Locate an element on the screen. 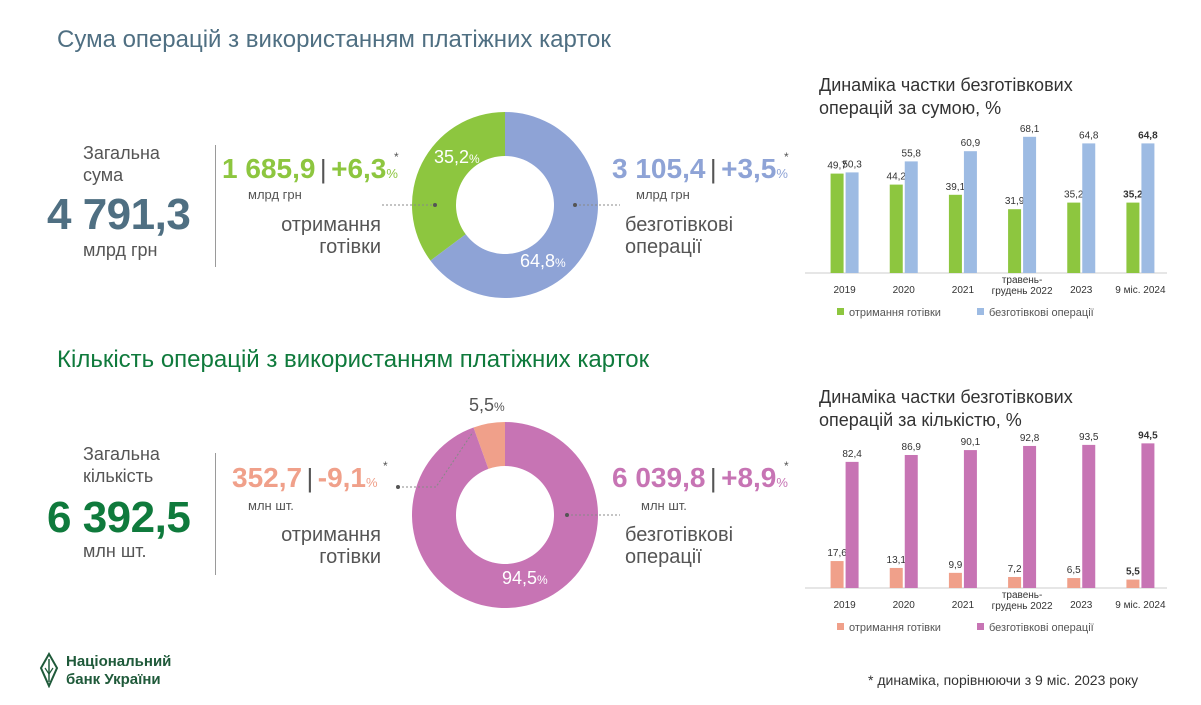 This screenshot has width=1201, height=705. cash-count-figure: 352,7 | -9,1% is located at coordinates (305, 478).